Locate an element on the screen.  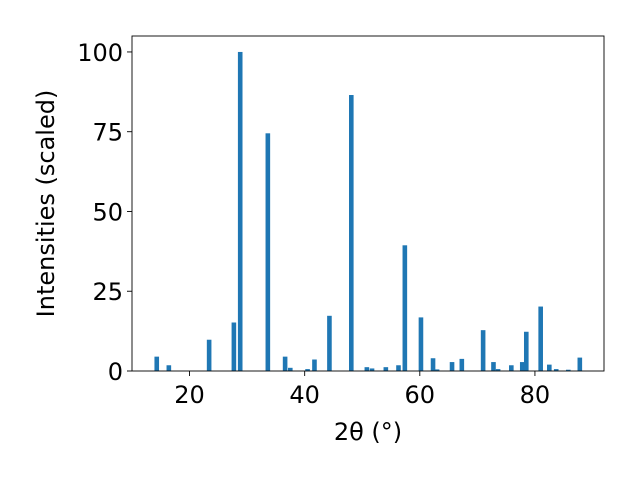
y-tick-label: 50 is located at coordinates (107, 212).